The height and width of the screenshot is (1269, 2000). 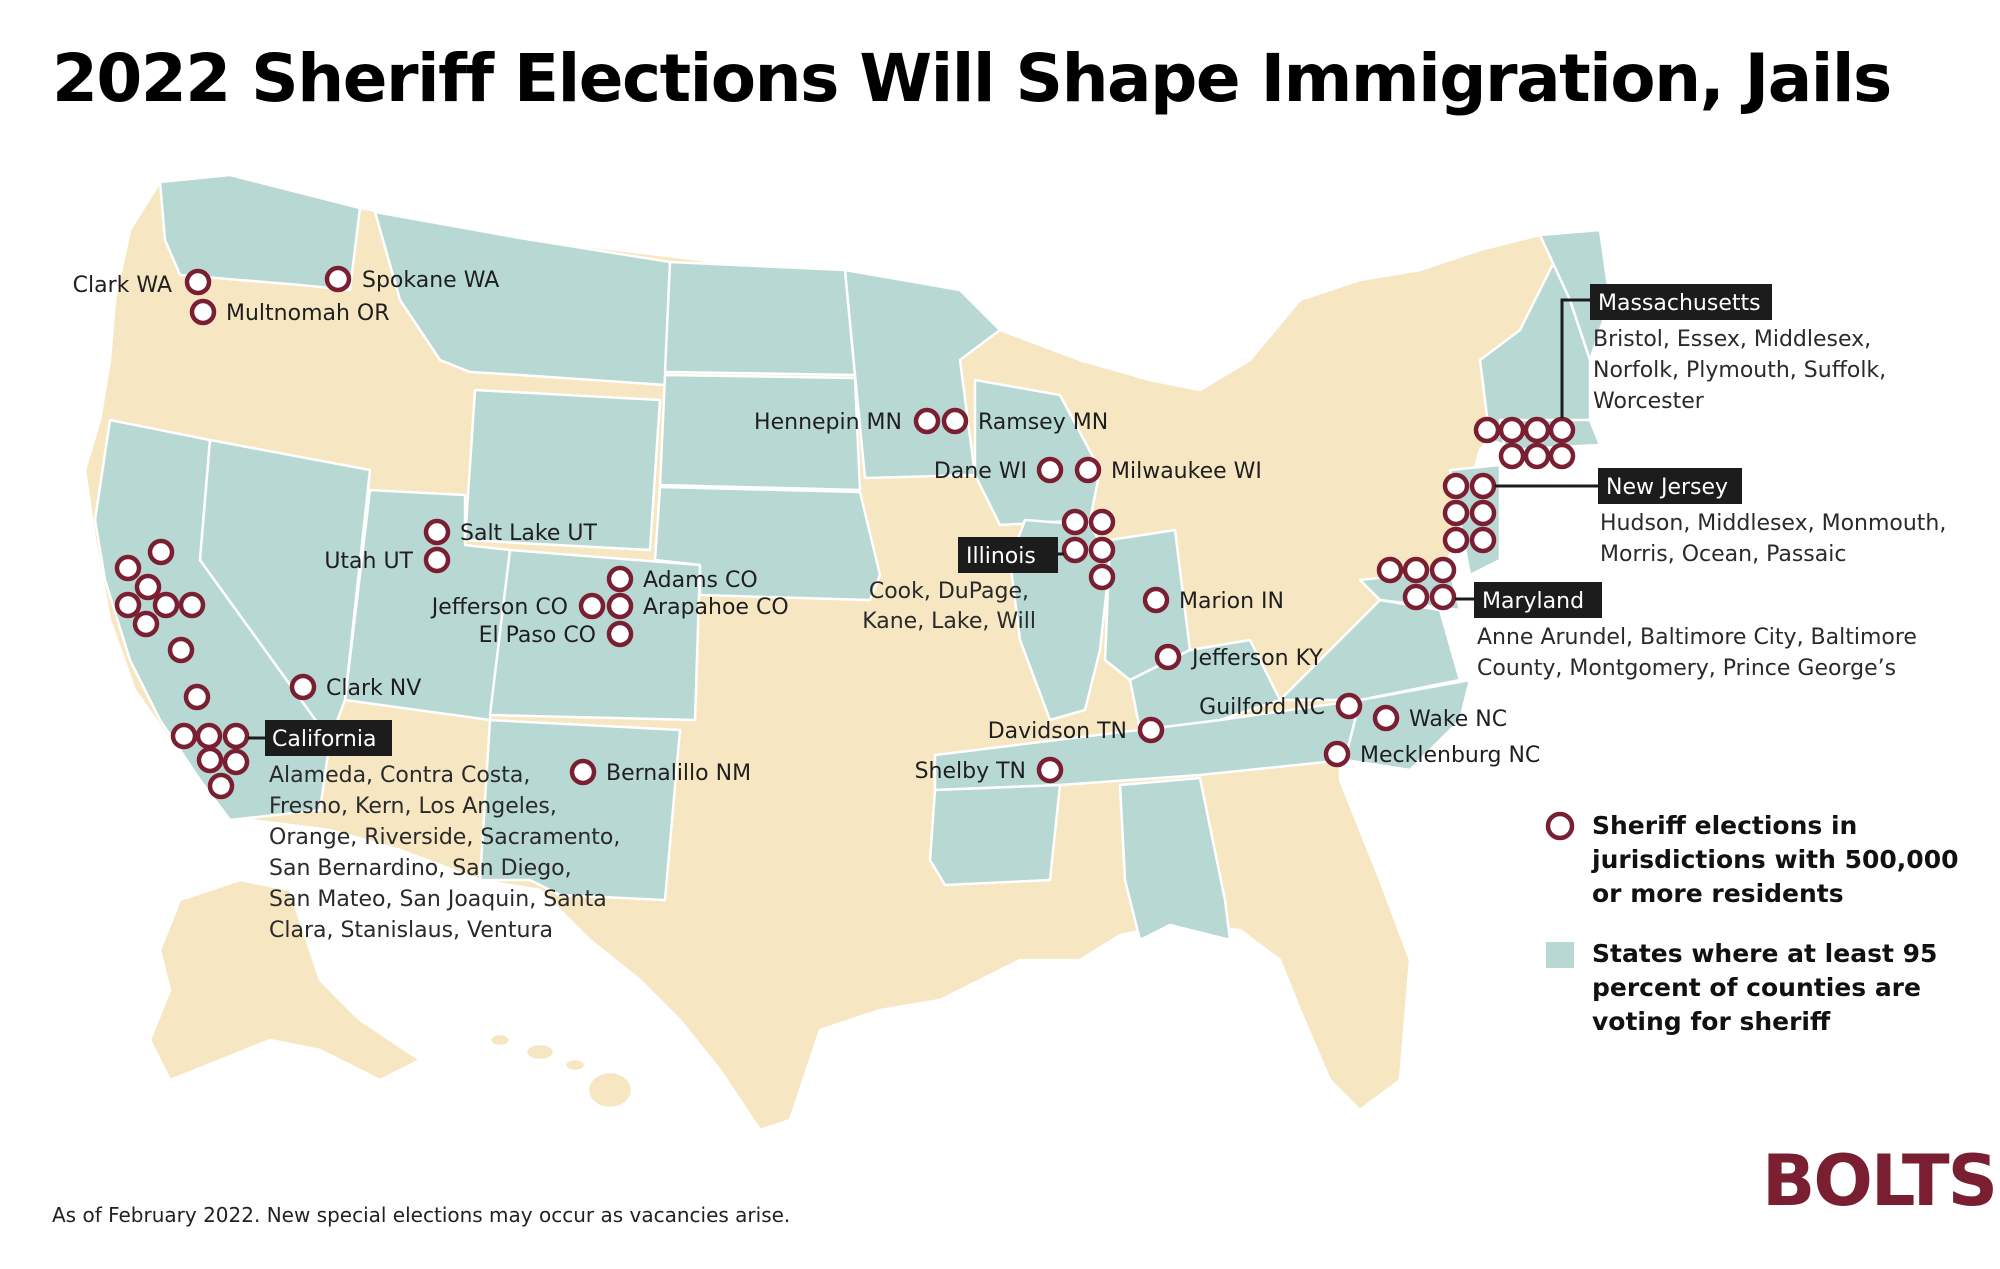 What do you see at coordinates (1386, 718) in the screenshot?
I see `marker-wake-nc` at bounding box center [1386, 718].